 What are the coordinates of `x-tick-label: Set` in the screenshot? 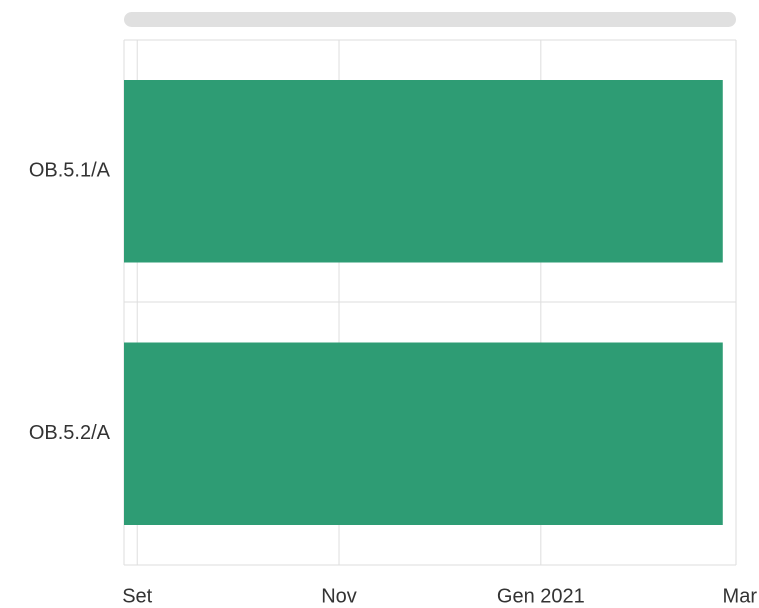 It's located at (137, 596).